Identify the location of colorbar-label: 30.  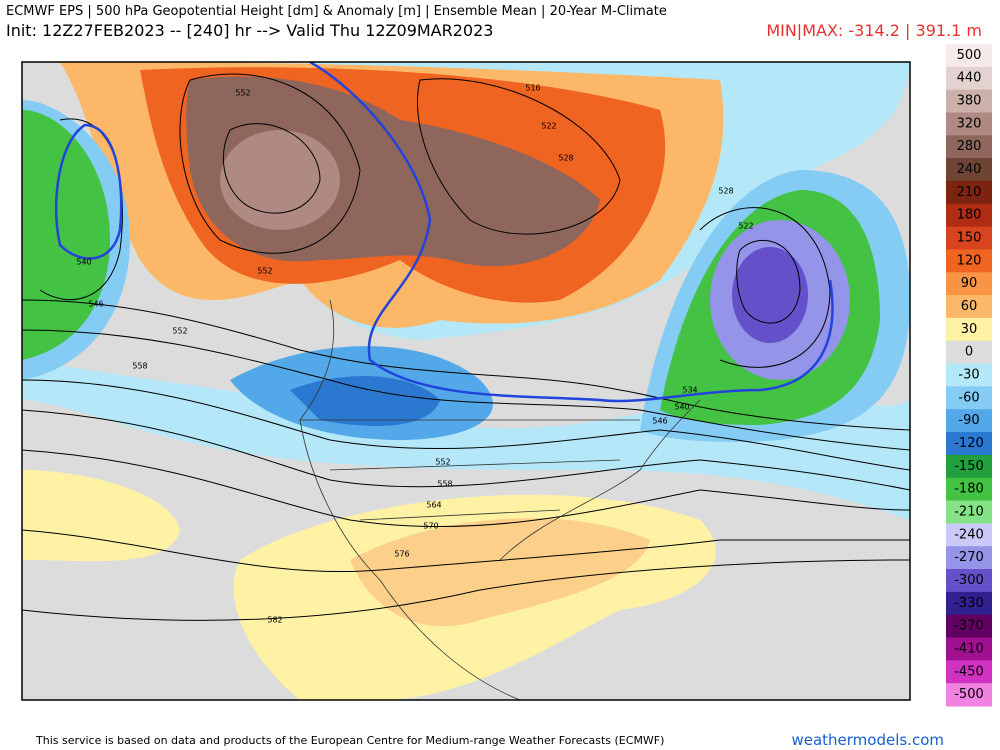
(969, 329).